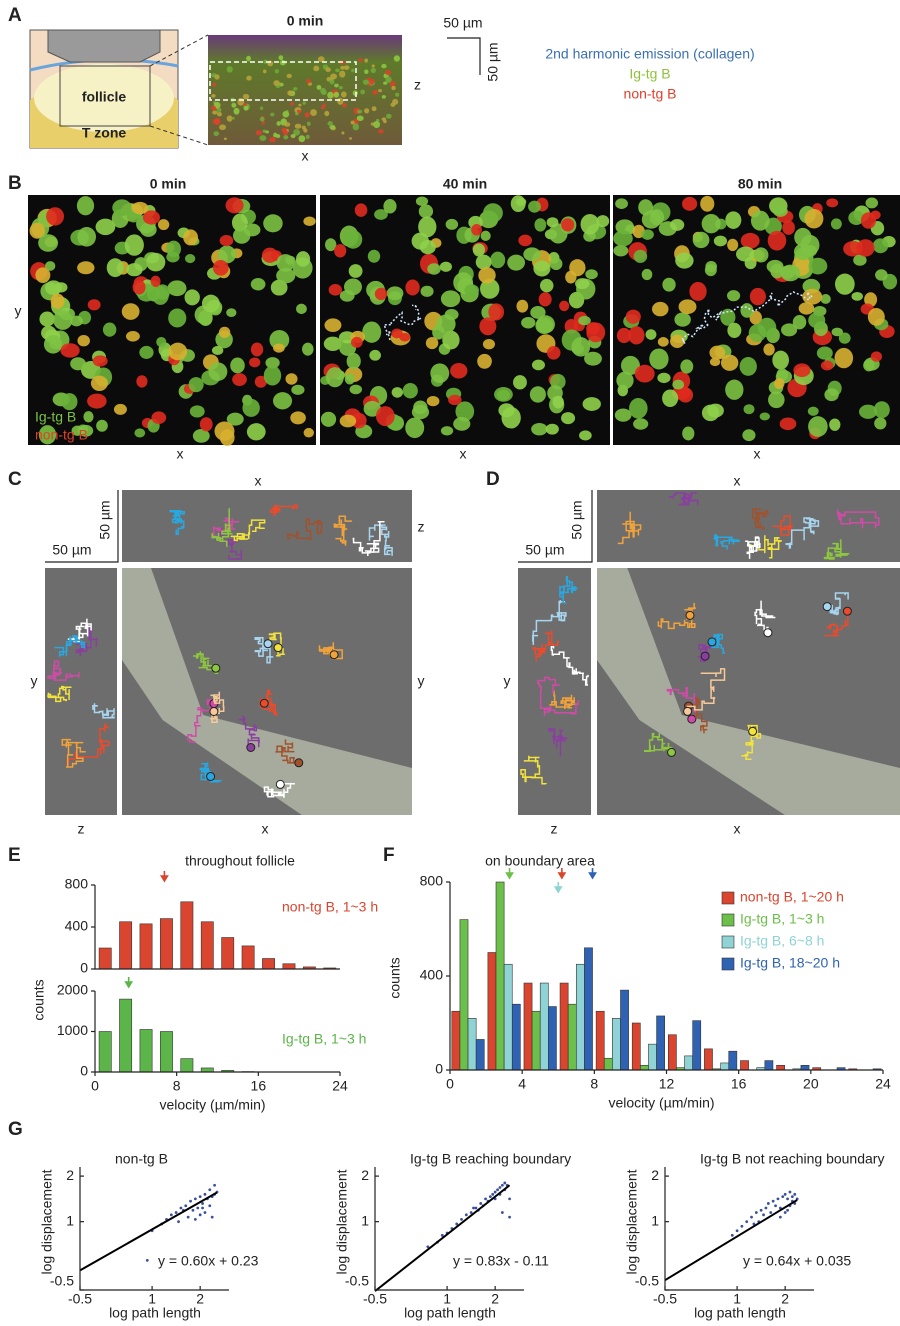 The image size is (900, 1326). Describe the element at coordinates (168, 184) in the screenshot. I see `time-label: 0 min` at that location.